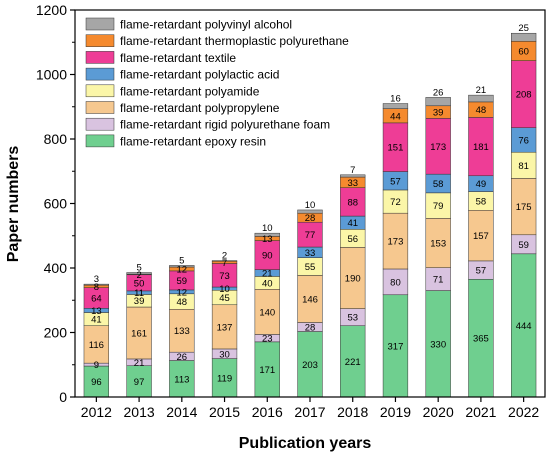 This screenshot has width=550, height=458. Describe the element at coordinates (182, 331) in the screenshot. I see `bar-value-label: 133` at that location.